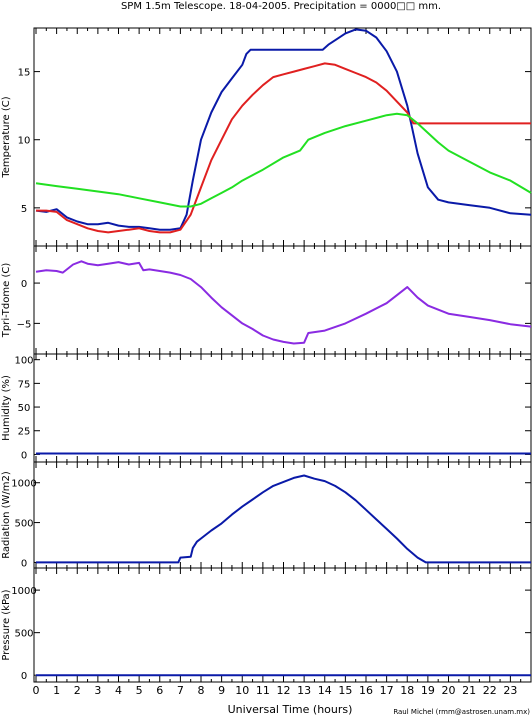 The image size is (532, 719). Describe the element at coordinates (6, 624) in the screenshot. I see `panel-4-ylabel: Pressure (kPa)` at that location.